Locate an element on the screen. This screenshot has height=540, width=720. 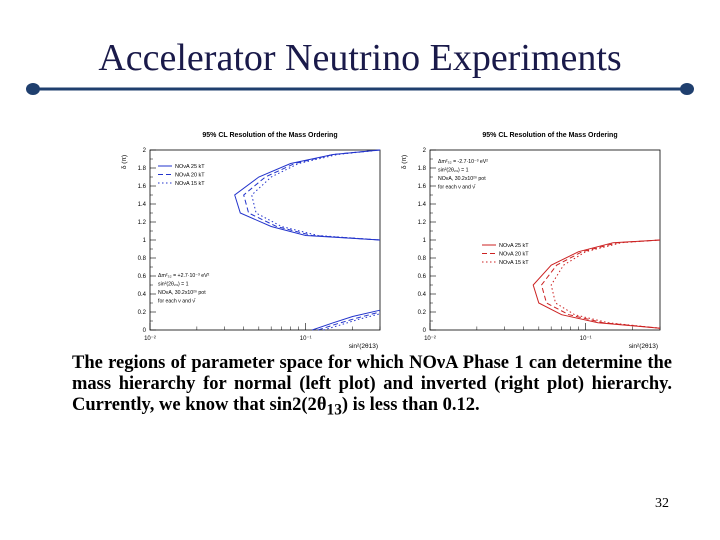
page-number: 32 is located at coordinates (662, 503).